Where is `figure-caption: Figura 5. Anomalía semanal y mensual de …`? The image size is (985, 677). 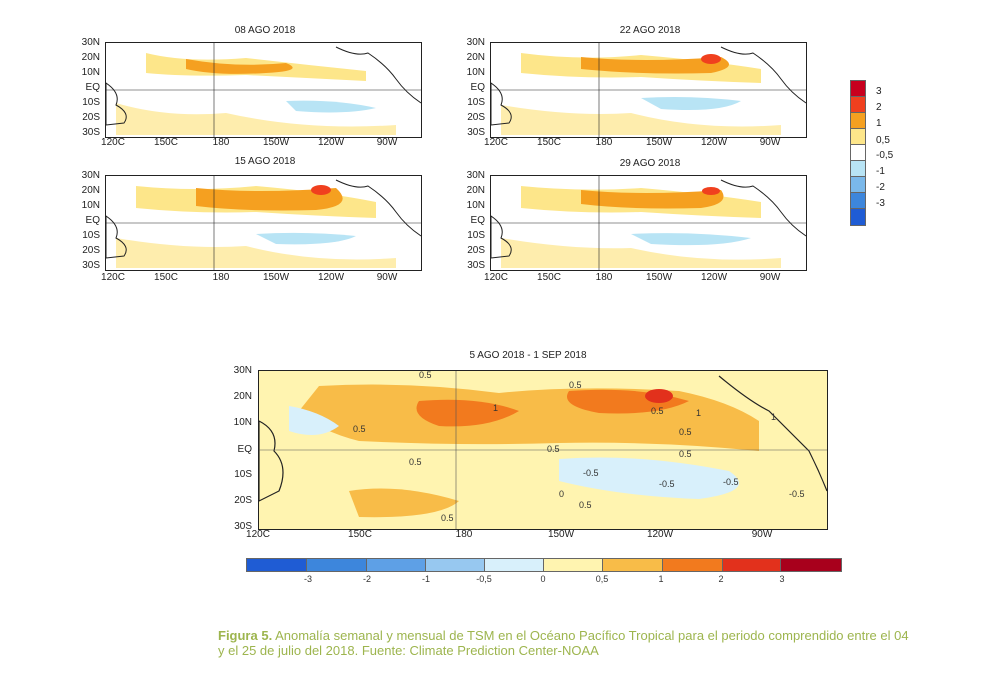
figure-caption: Figura 5. Anomalía semanal y mensual de … is located at coordinates (568, 643).